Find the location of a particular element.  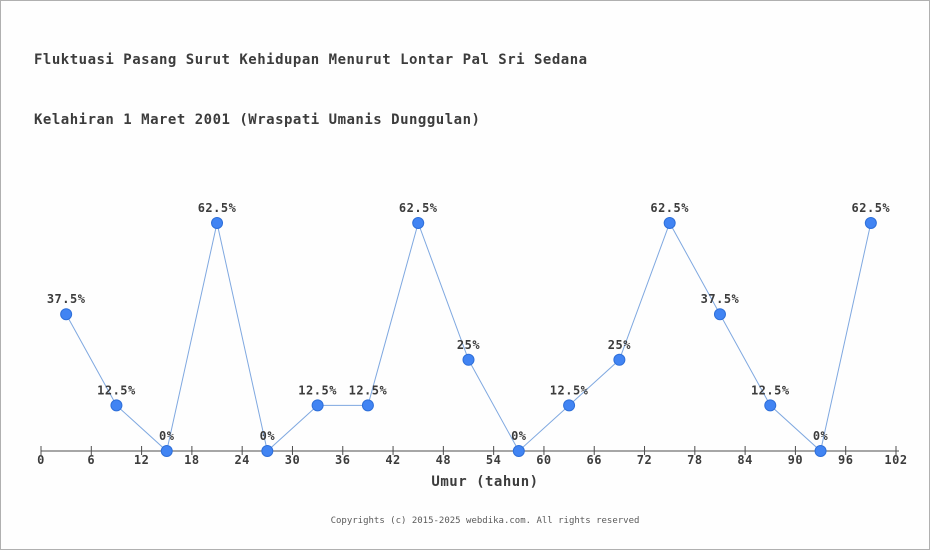

x-axis-tick-label: 66 is located at coordinates (594, 460).